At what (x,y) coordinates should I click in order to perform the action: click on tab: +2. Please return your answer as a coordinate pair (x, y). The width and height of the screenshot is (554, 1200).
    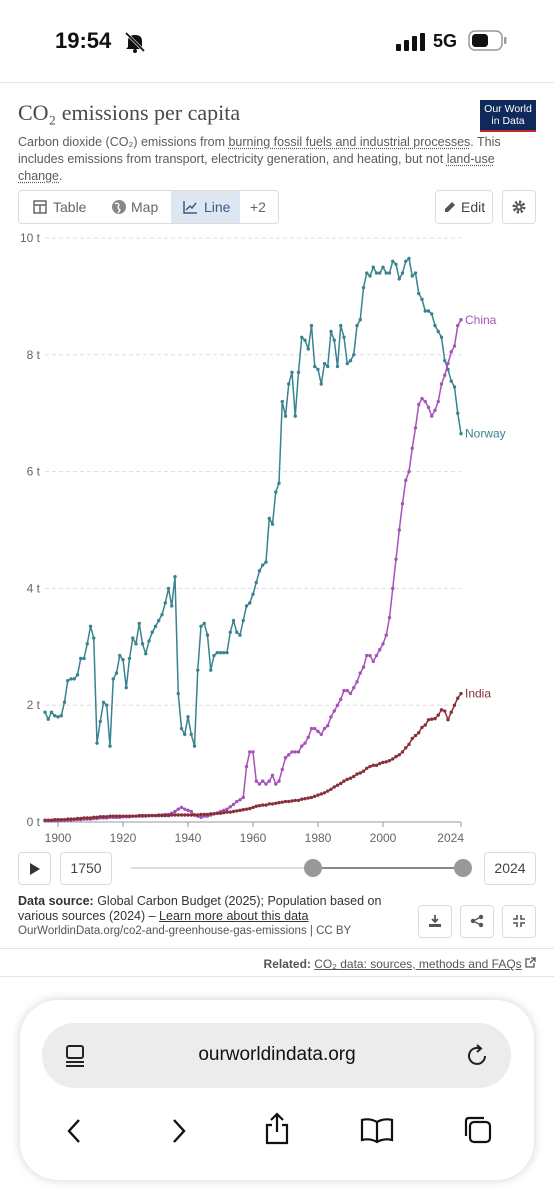
    Looking at the image, I should click on (258, 207).